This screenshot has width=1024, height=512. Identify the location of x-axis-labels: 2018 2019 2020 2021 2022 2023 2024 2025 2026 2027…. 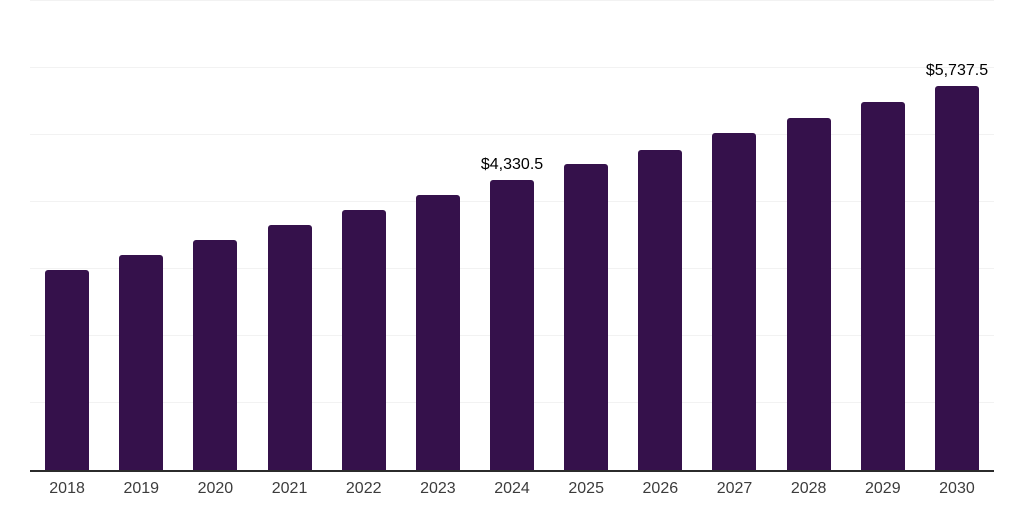
(512, 489).